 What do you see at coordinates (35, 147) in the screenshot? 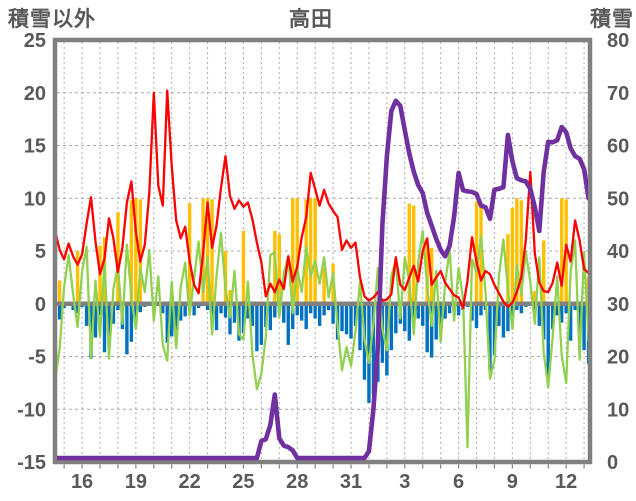
I see `svg-text: 15` at bounding box center [35, 147].